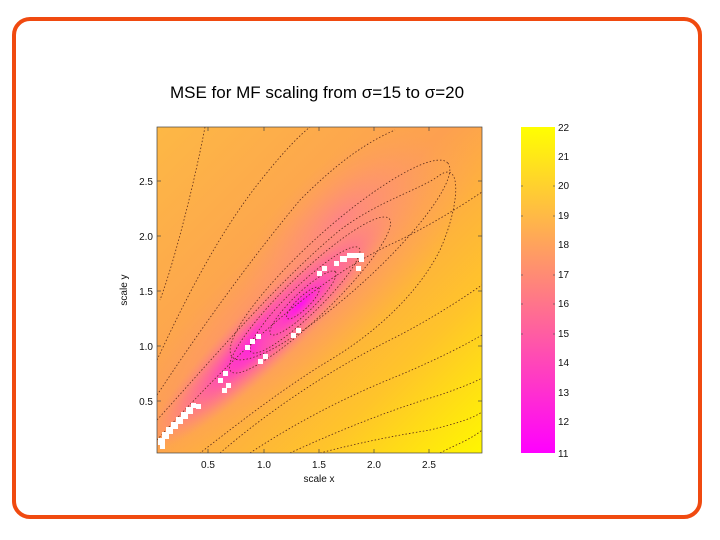 Image resolution: width=720 pixels, height=540 pixels. I want to click on x-tick-label: 1.5, so click(319, 465).